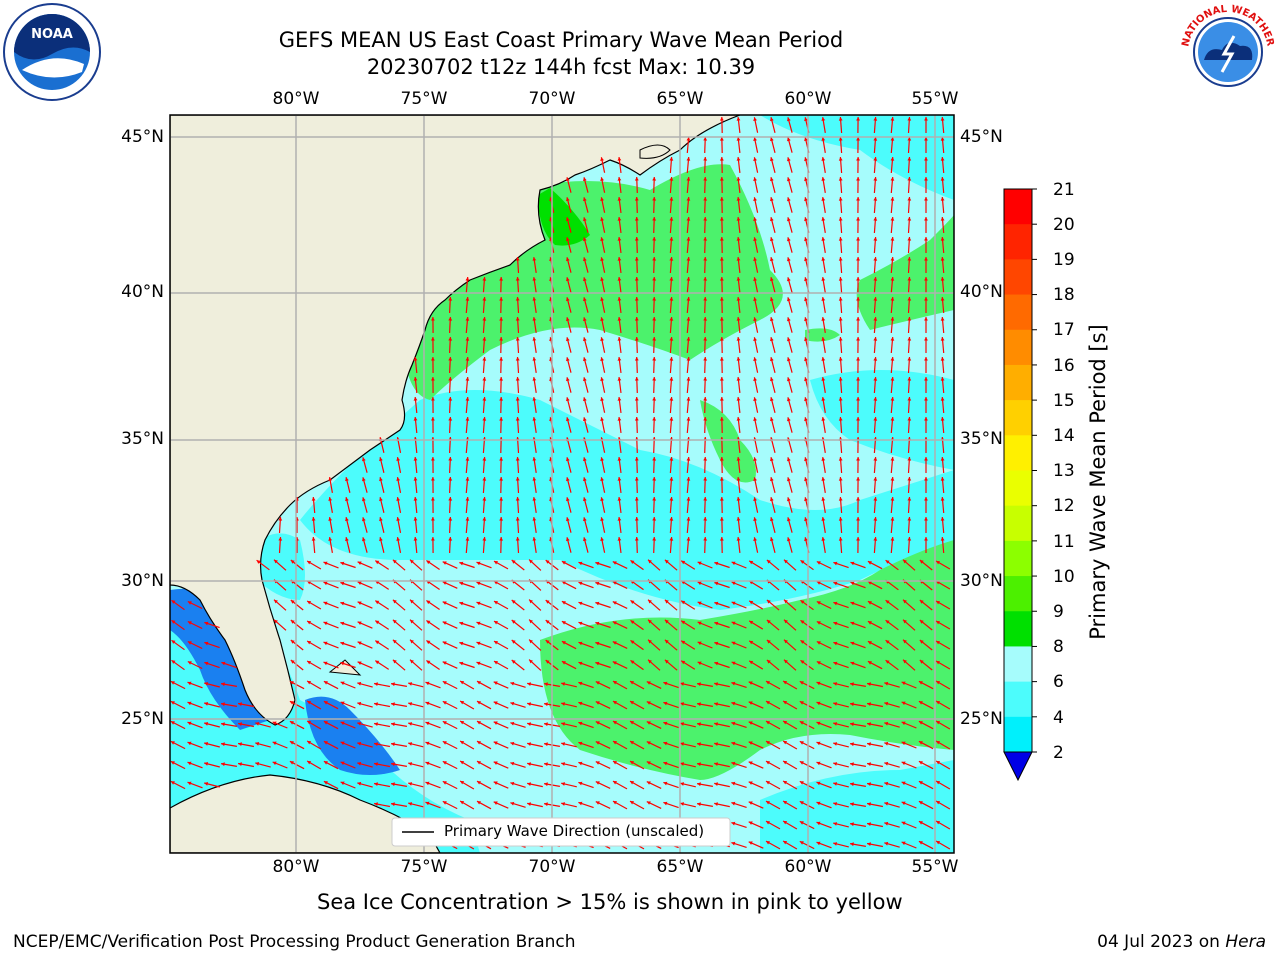 The image size is (1280, 960). What do you see at coordinates (296, 99) in the screenshot?
I see `lon-tick-top: 80°W` at bounding box center [296, 99].